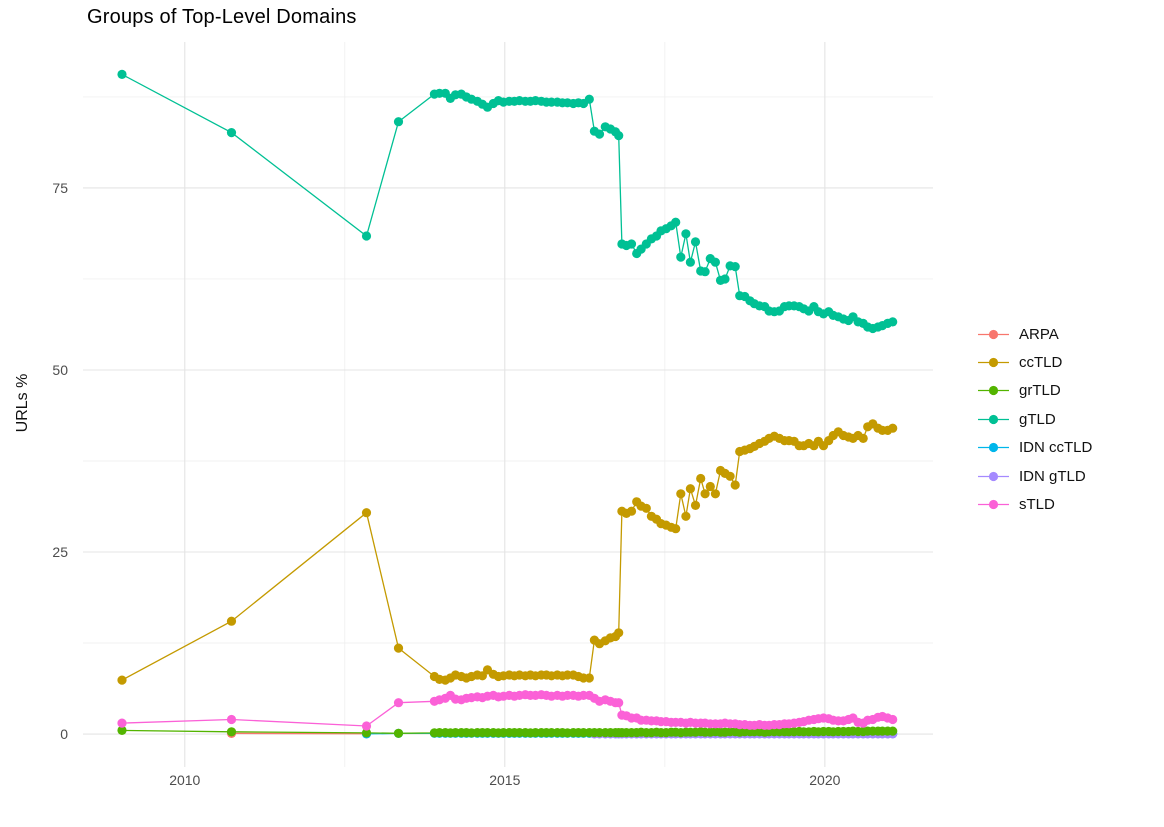  I want to click on y-tick-label: 75, so click(60, 188).